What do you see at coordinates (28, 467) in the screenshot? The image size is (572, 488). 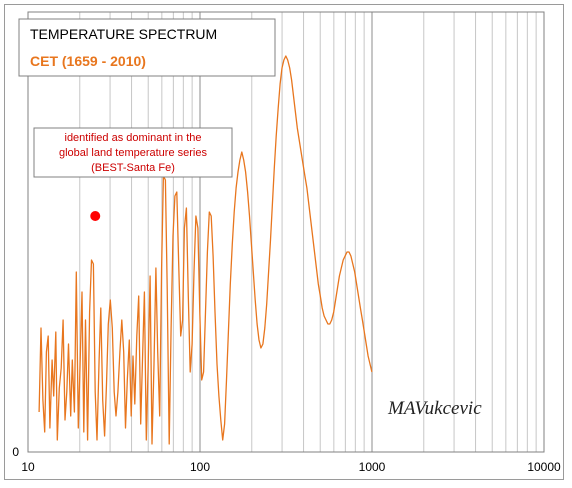 I see `x-tick-label: 10` at bounding box center [28, 467].